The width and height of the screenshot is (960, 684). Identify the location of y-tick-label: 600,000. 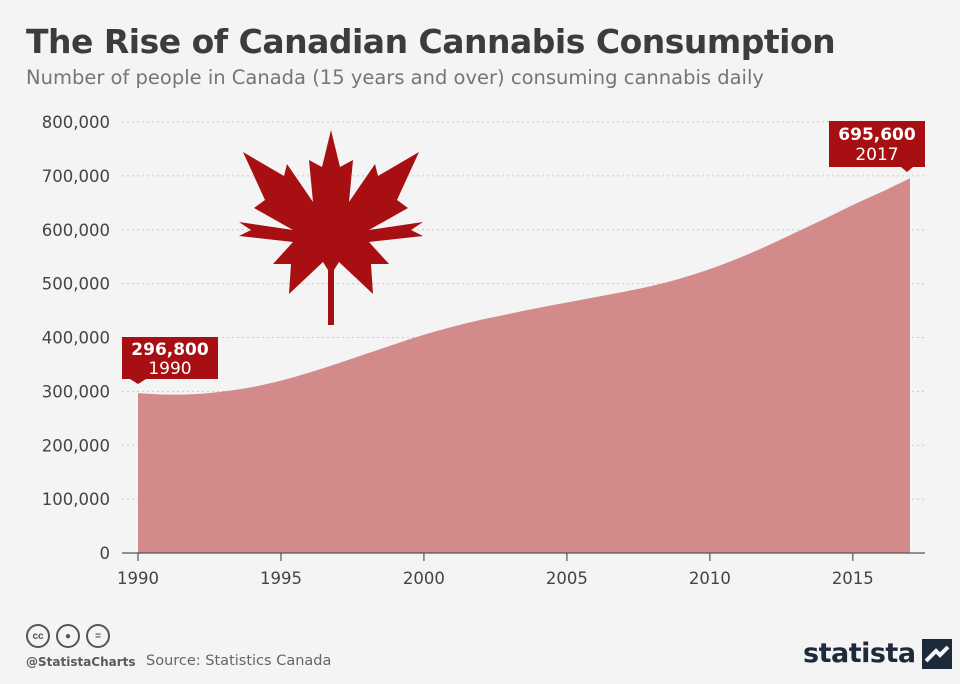
(76, 230).